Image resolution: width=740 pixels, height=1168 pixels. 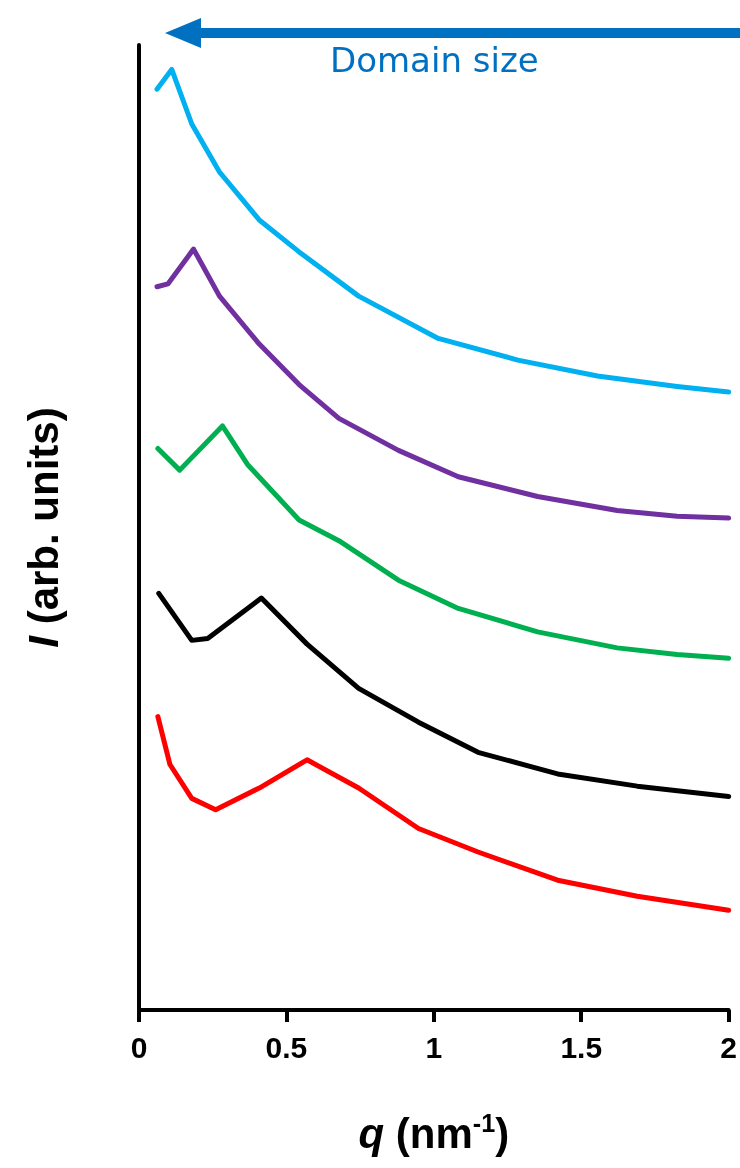 I want to click on x-tick-label: 0, so click(x=139, y=1047).